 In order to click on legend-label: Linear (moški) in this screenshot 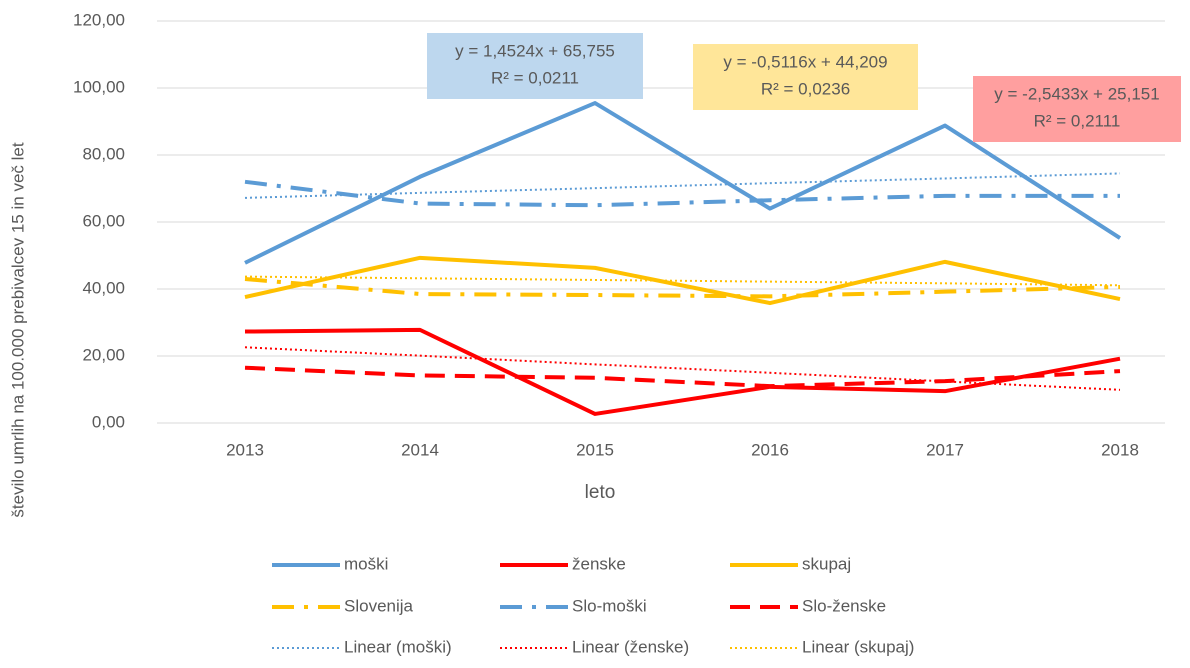, I will do `click(398, 646)`.